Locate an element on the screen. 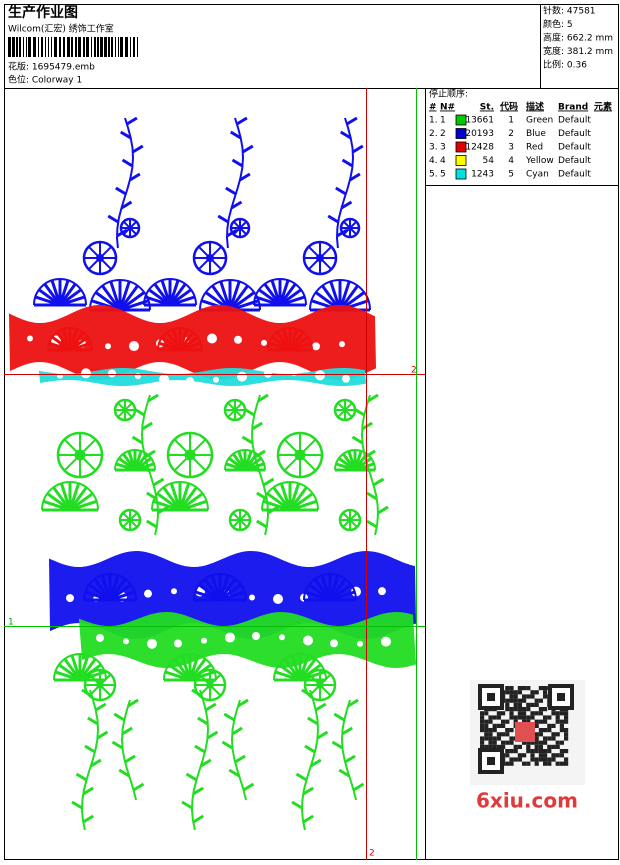 The width and height of the screenshot is (620, 865). column-header: Brand is located at coordinates (573, 108).